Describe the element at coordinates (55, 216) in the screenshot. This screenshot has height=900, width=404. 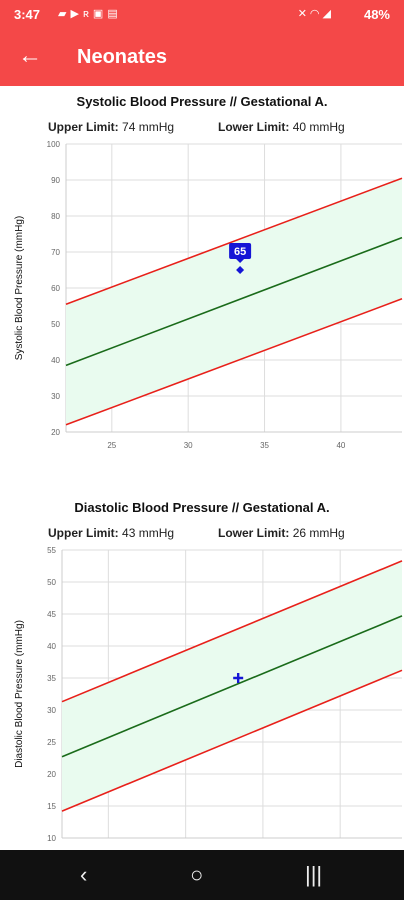
I see `y-tick-label: 80` at that location.